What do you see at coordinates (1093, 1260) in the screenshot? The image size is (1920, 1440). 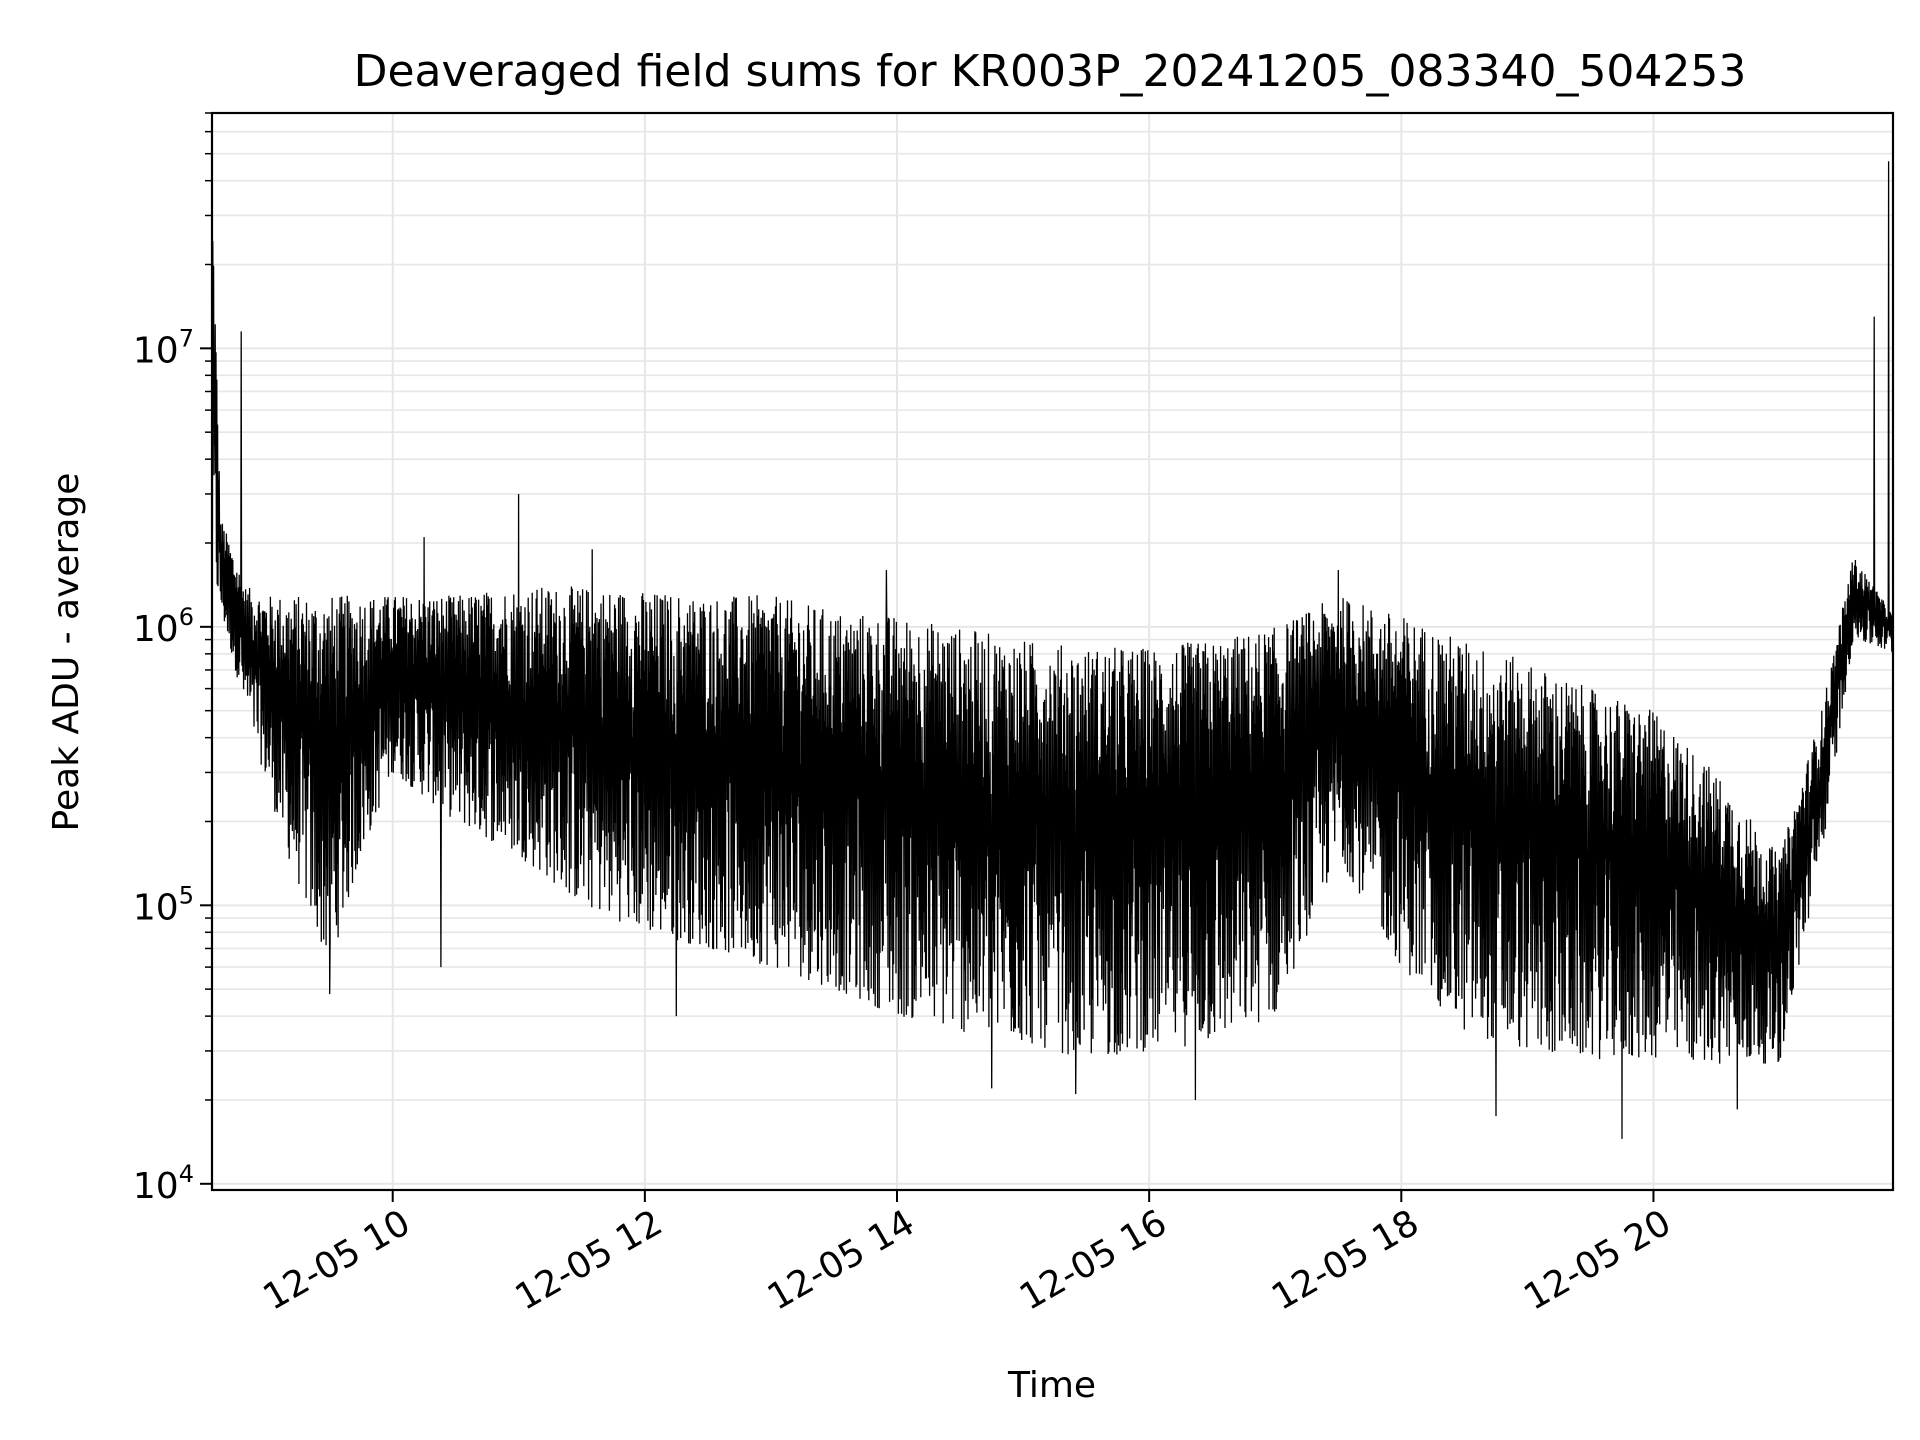 I see `x-tick-label-3: 12-05 16` at bounding box center [1093, 1260].